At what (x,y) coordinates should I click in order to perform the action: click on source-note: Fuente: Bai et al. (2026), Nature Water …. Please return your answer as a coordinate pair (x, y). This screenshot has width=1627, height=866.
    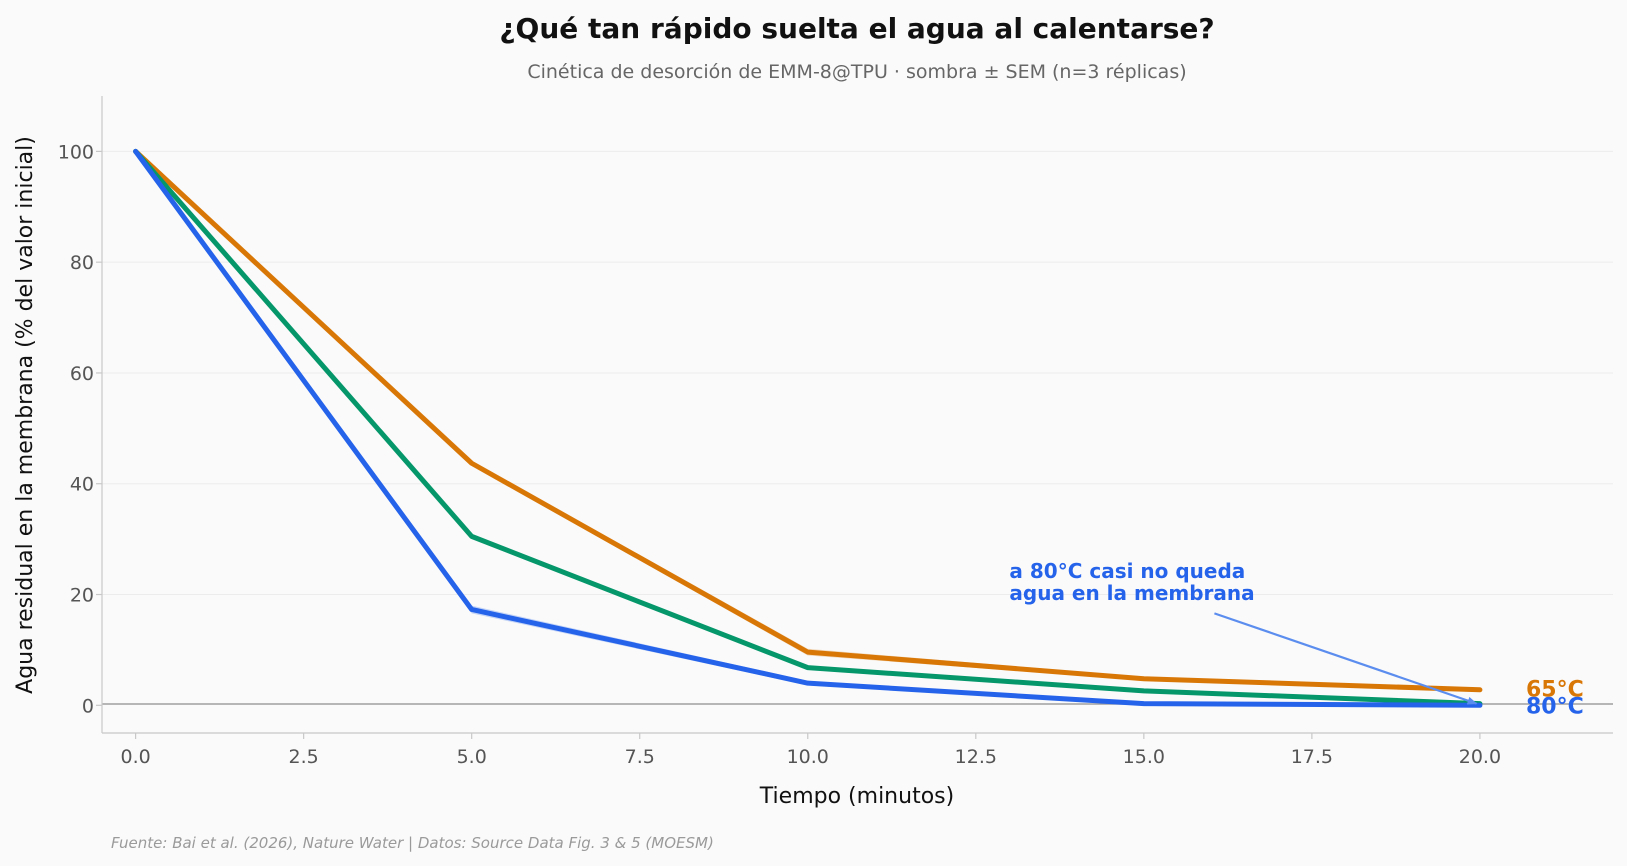
    Looking at the image, I should click on (412, 843).